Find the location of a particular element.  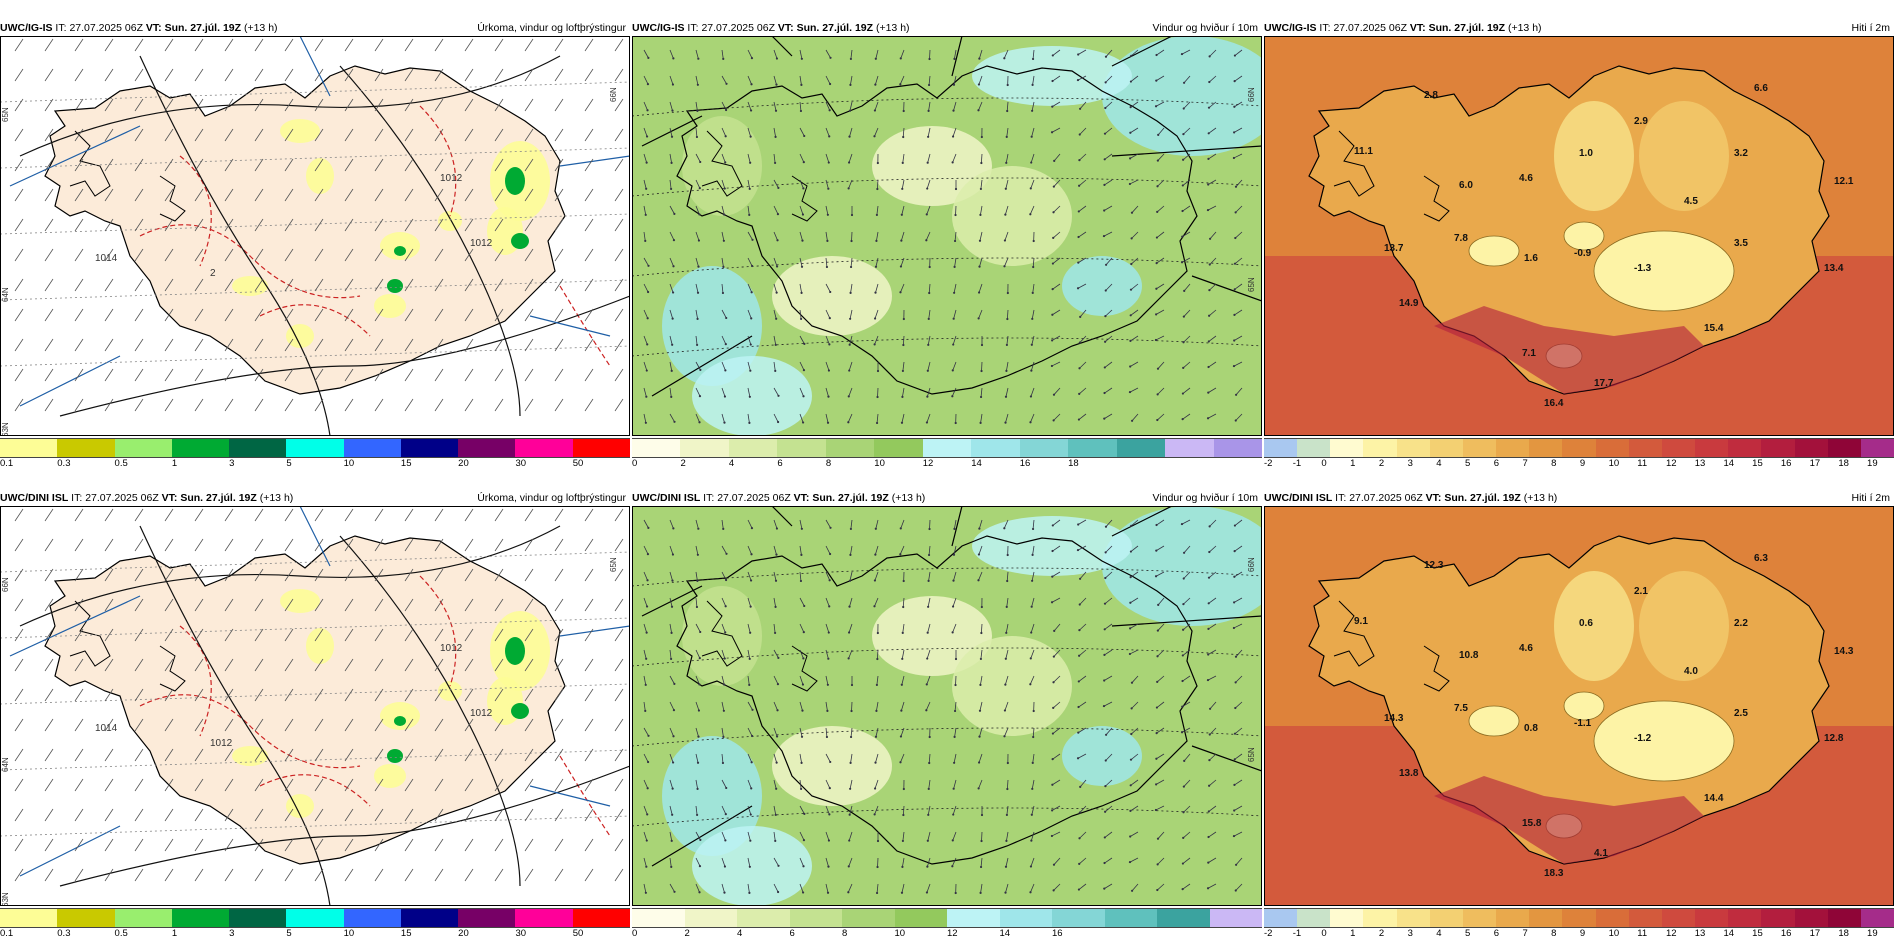

precip-area-light is located at coordinates (250, 286).